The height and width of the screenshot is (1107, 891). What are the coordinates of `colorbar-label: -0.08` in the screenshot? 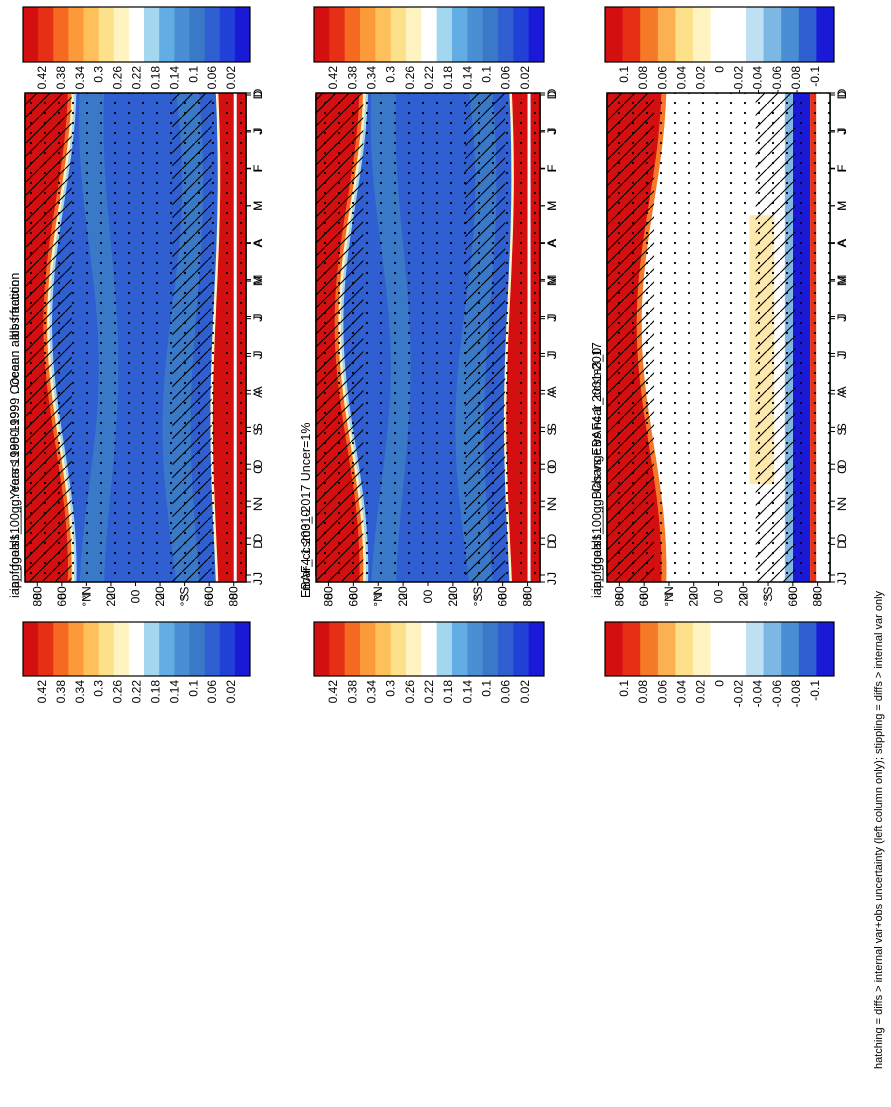 It's located at (796, 80).